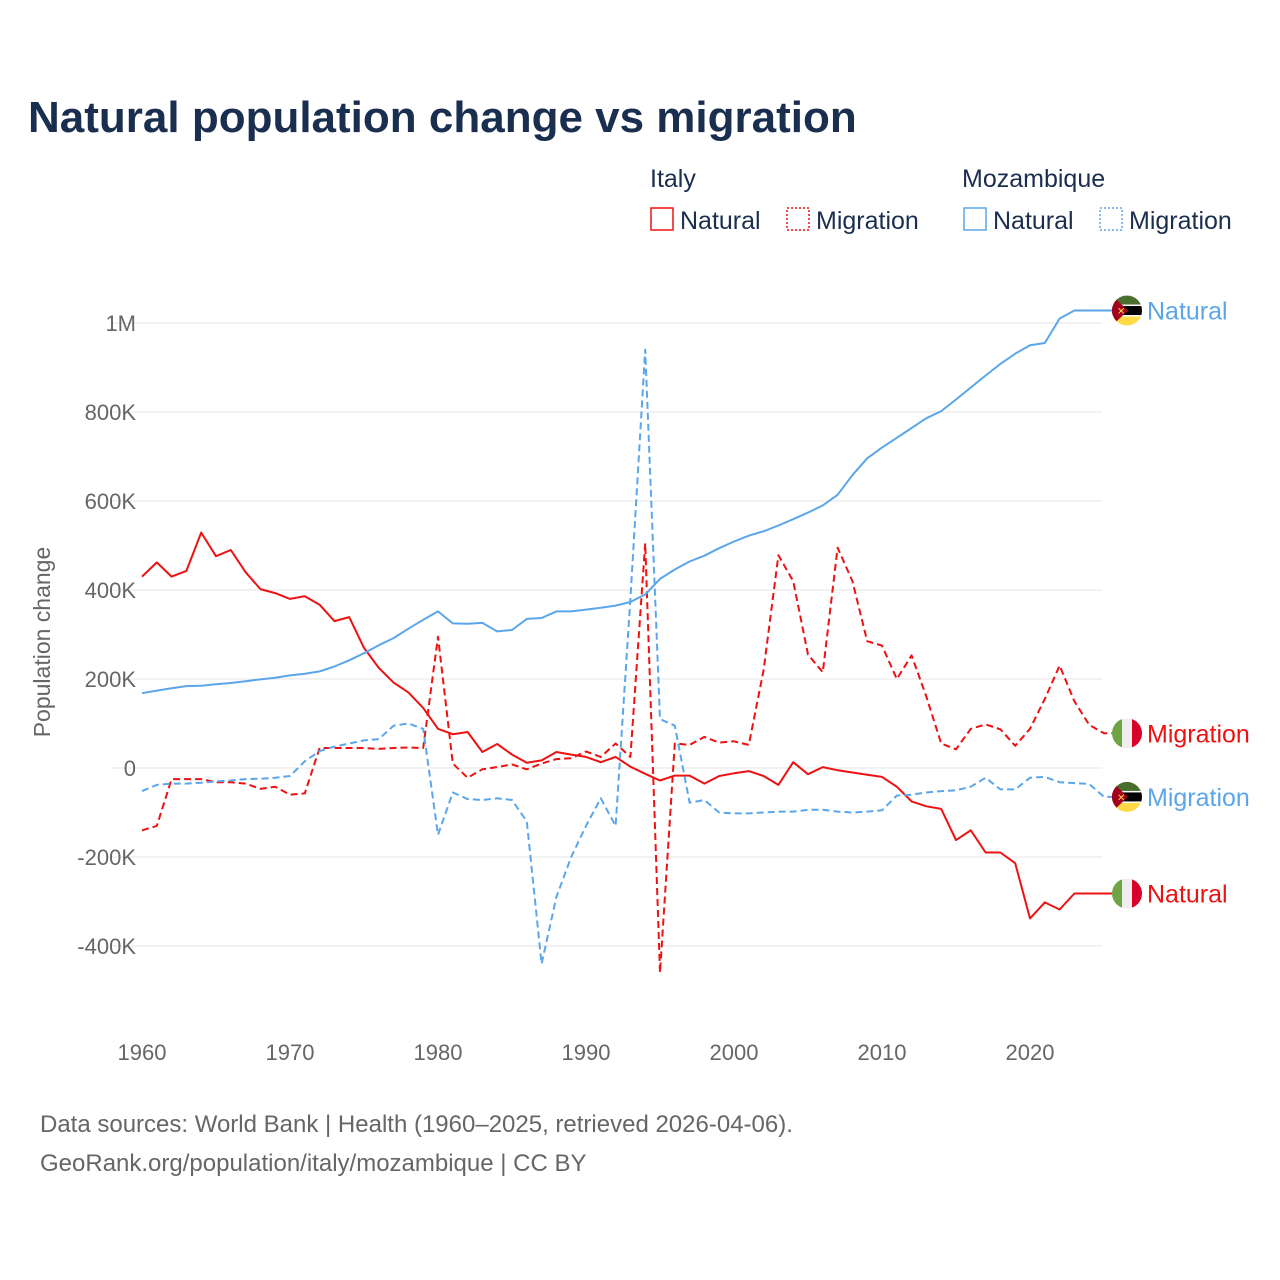 The height and width of the screenshot is (1280, 1280). I want to click on end-label-mozambique-natural: Natural, so click(1187, 312).